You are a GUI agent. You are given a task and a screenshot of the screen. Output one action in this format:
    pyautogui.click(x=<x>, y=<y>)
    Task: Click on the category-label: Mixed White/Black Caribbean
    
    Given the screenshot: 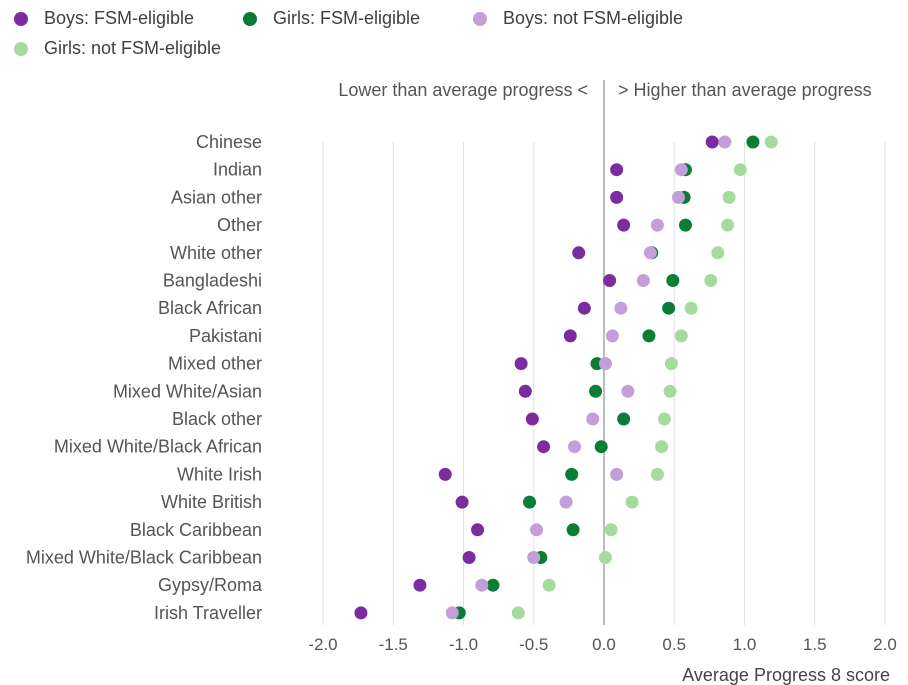 What is the action you would take?
    pyautogui.click(x=144, y=558)
    